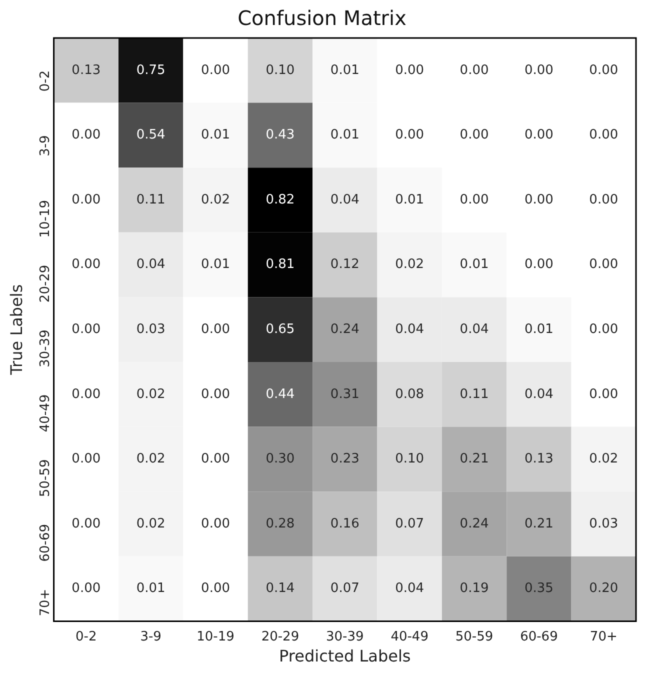  I want to click on data-label: 0.54, so click(151, 135).